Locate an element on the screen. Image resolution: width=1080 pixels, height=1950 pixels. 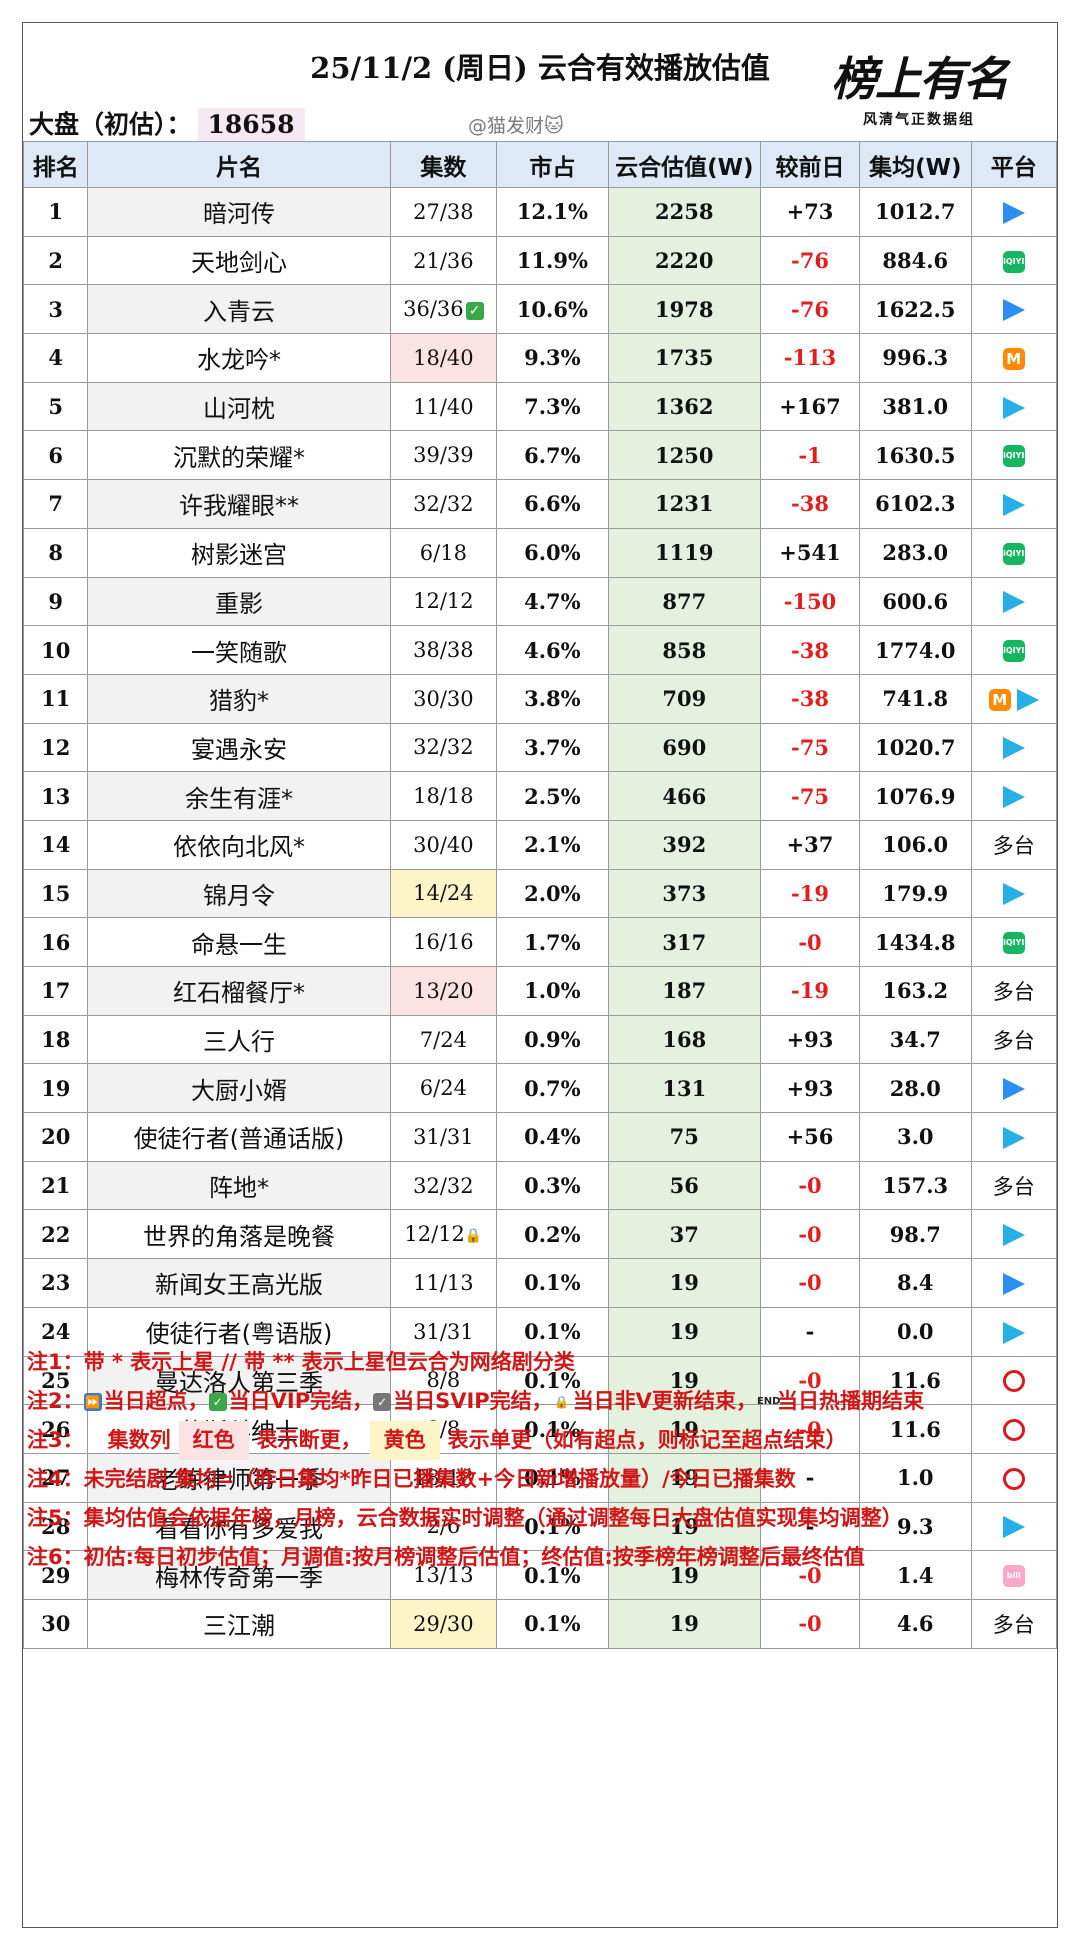
average-cell: 98.7 is located at coordinates (915, 1234).